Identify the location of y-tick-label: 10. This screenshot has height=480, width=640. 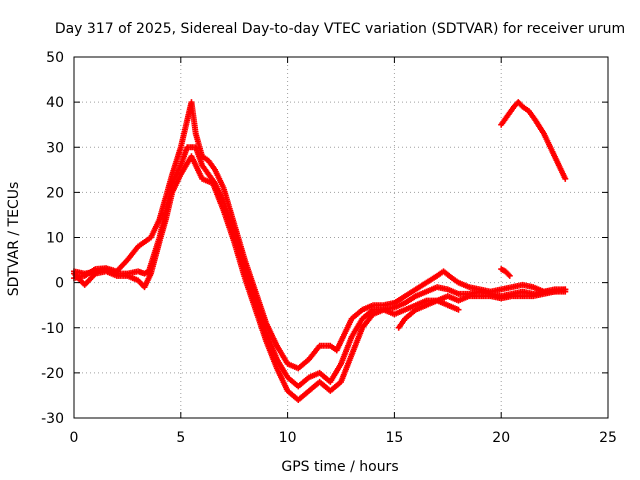
(55, 239).